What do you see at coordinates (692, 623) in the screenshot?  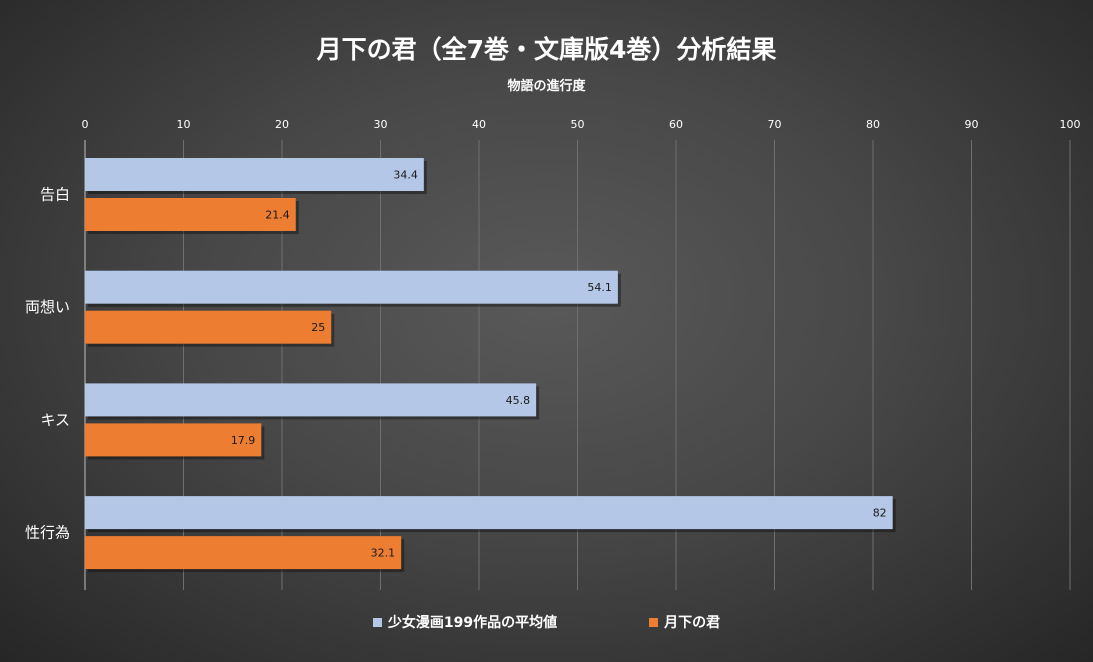 I see `legend-label-gekka: 月下の君` at bounding box center [692, 623].